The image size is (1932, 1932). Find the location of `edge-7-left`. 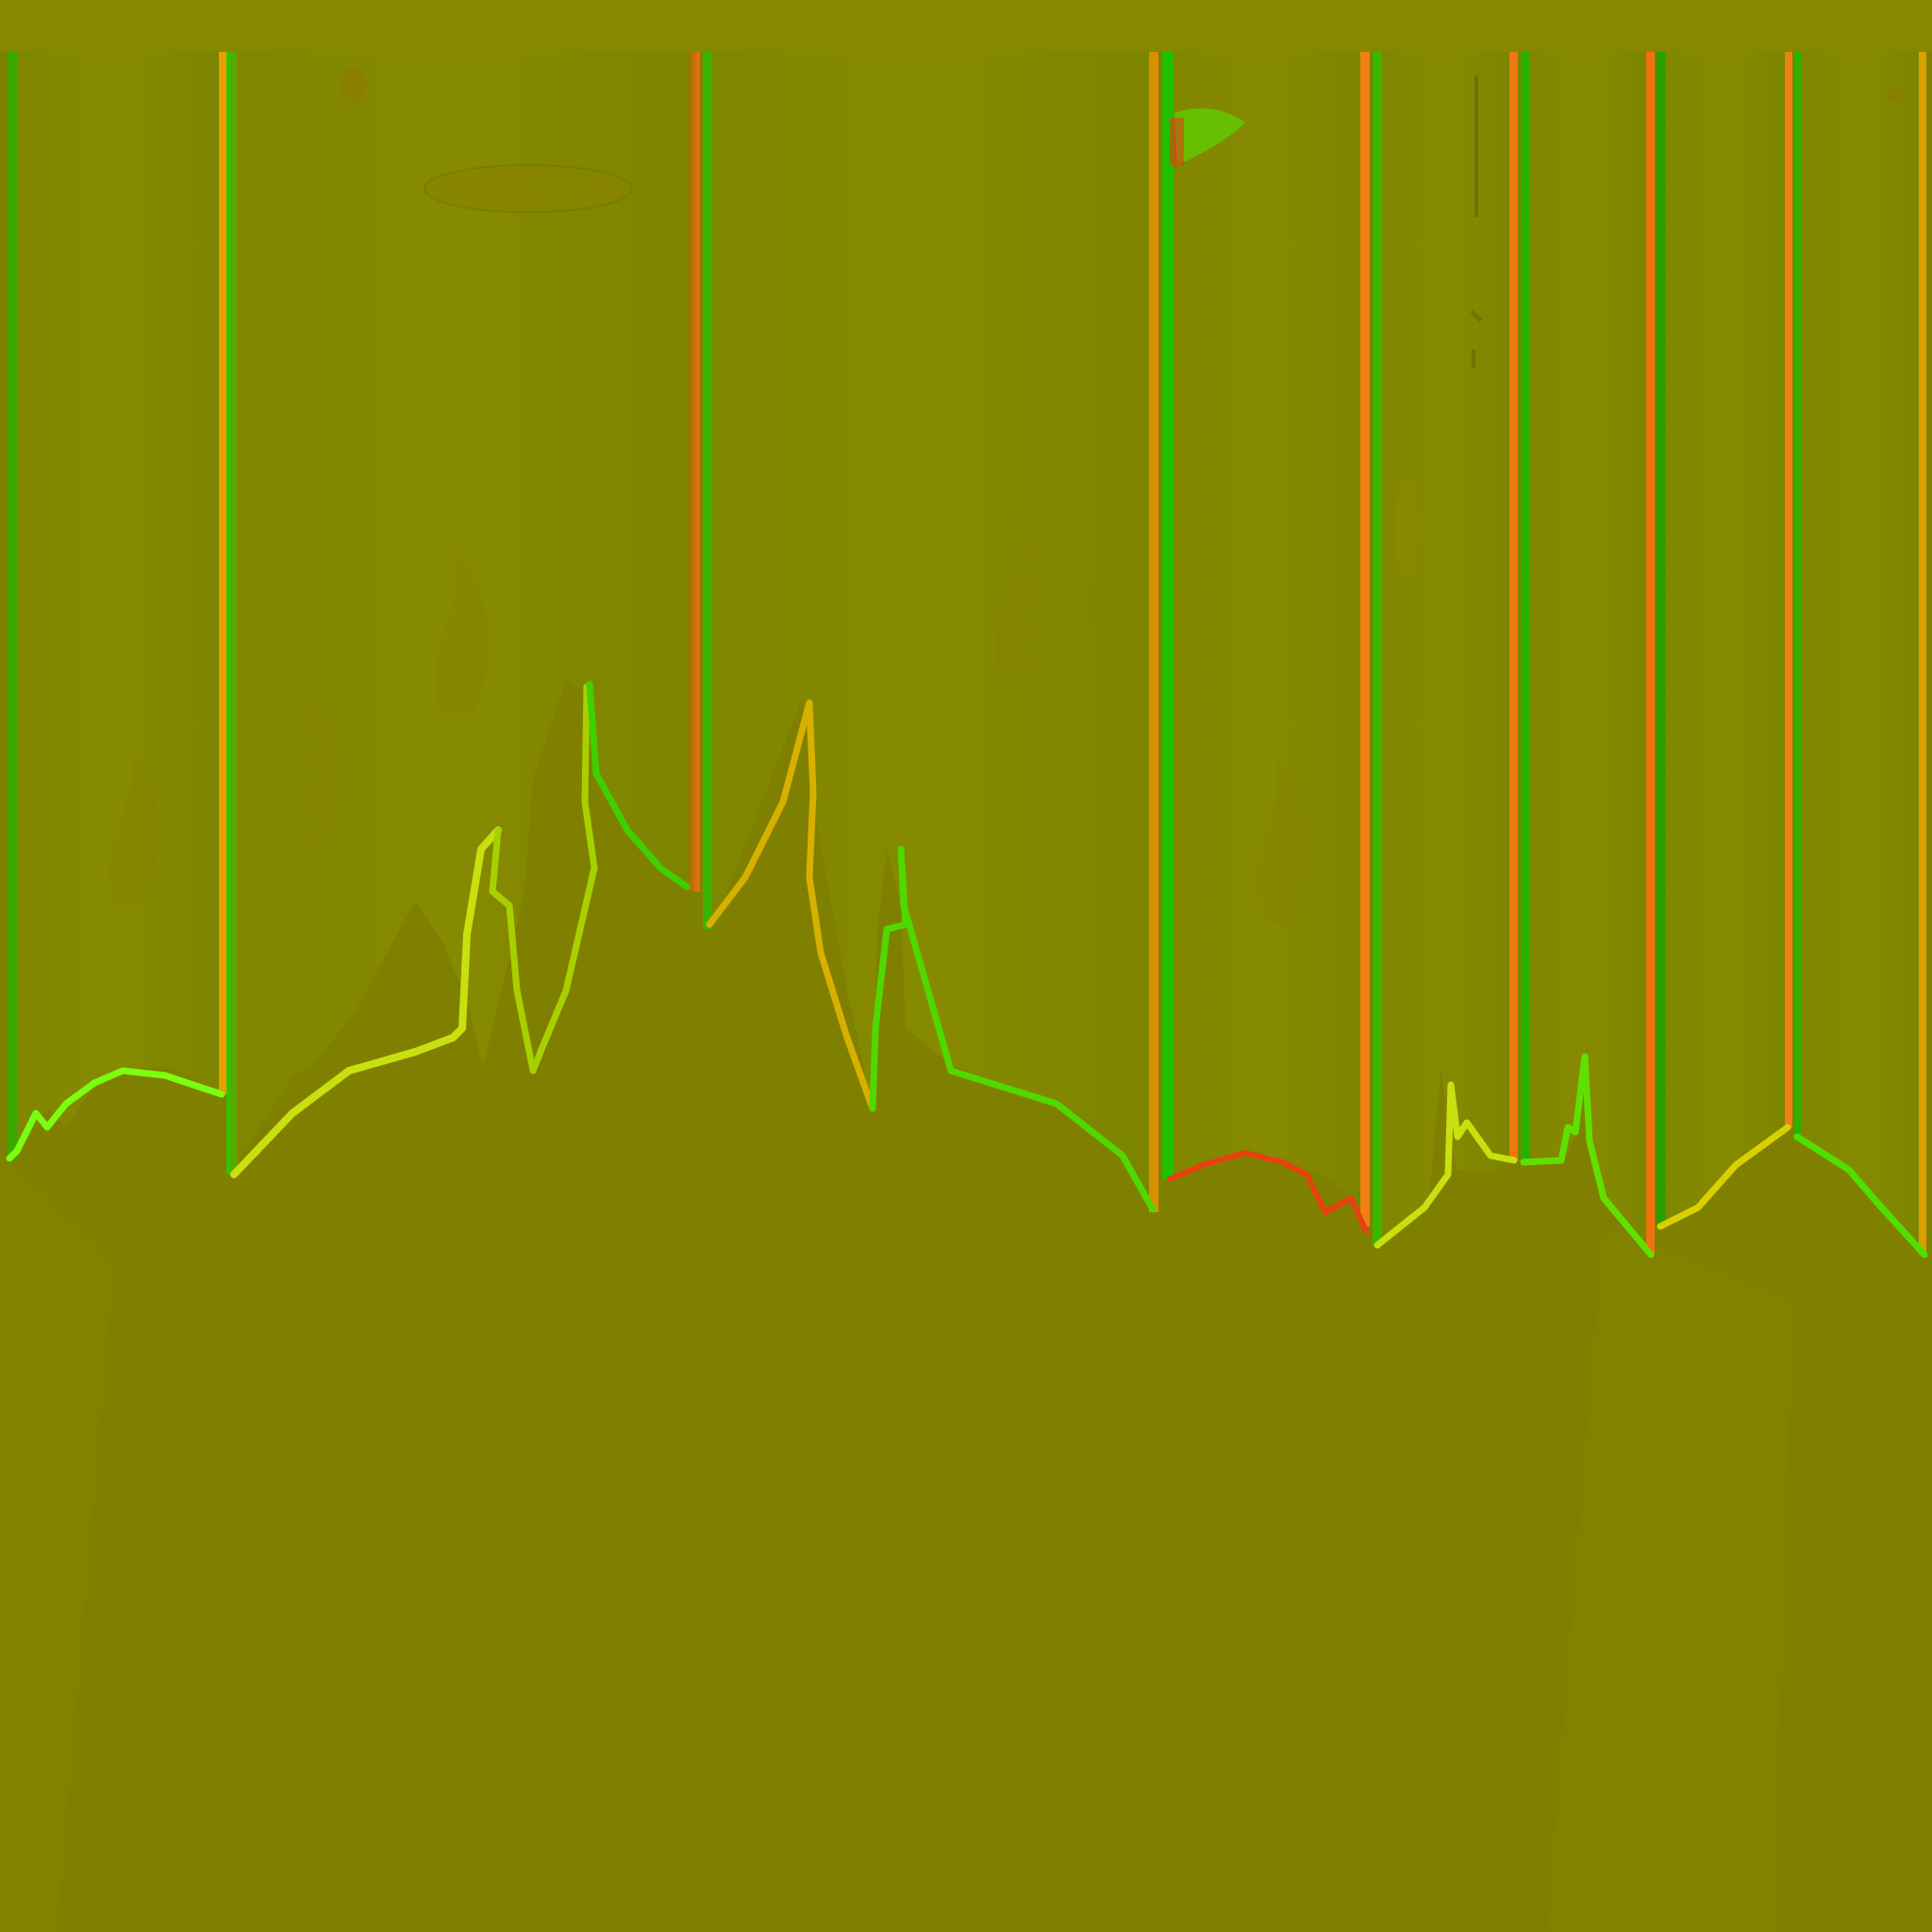

edge-7-left is located at coordinates (1662, 639).